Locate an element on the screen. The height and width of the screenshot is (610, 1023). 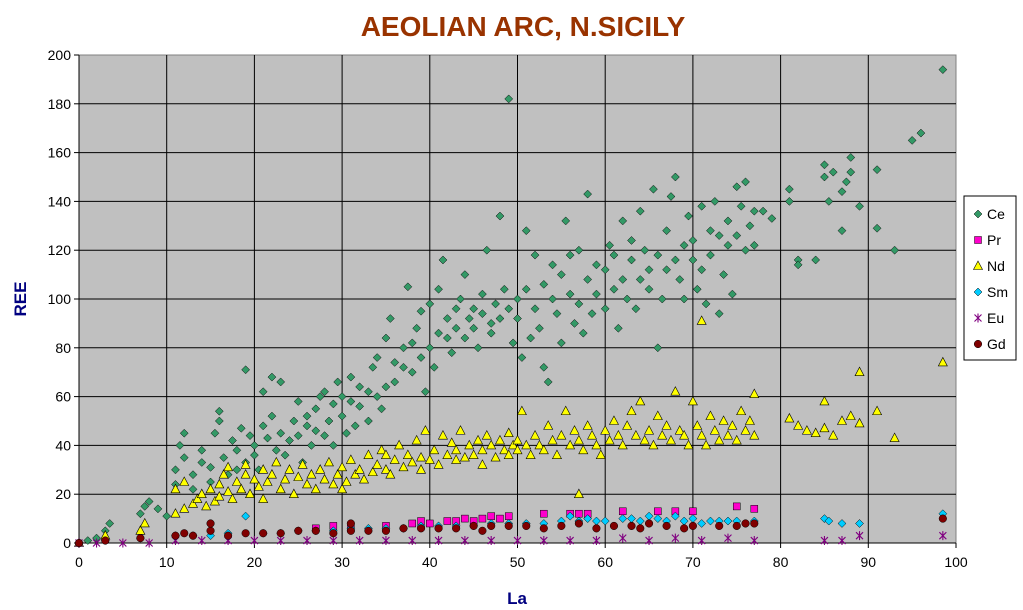
x-tick-label: 20 is located at coordinates (255, 562).